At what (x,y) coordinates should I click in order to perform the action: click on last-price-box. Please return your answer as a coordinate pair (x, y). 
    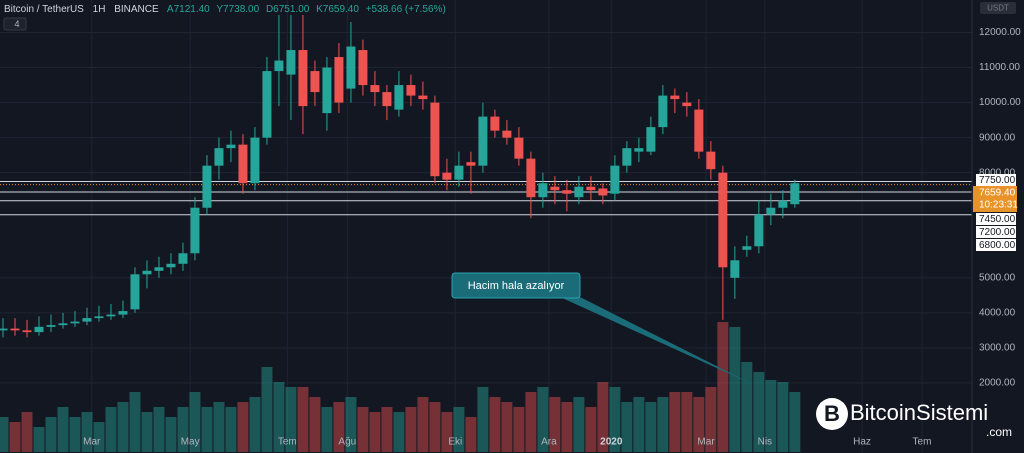
    Looking at the image, I should click on (995, 199).